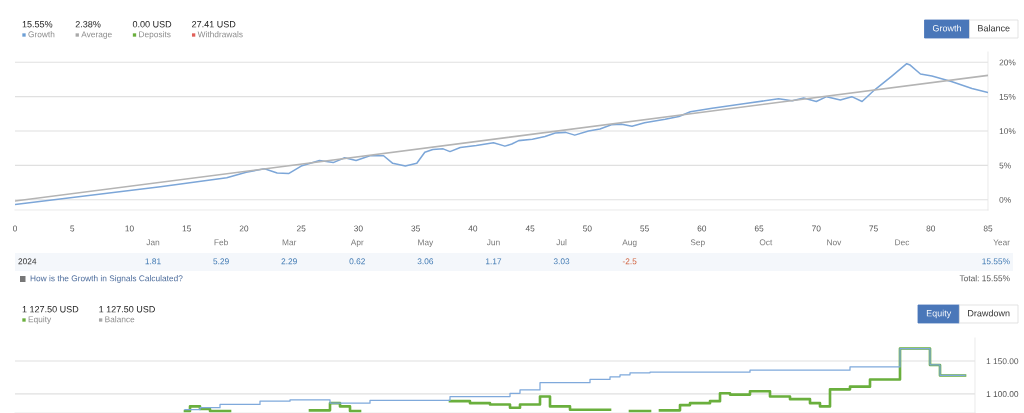  I want to click on x-tick-label: 60, so click(702, 228).